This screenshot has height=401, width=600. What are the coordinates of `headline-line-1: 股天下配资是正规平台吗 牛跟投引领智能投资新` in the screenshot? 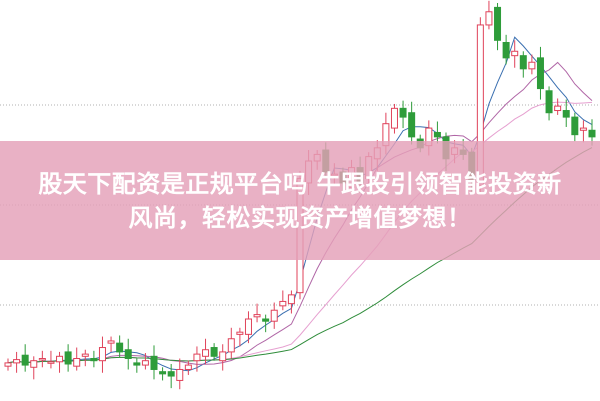 It's located at (300, 183).